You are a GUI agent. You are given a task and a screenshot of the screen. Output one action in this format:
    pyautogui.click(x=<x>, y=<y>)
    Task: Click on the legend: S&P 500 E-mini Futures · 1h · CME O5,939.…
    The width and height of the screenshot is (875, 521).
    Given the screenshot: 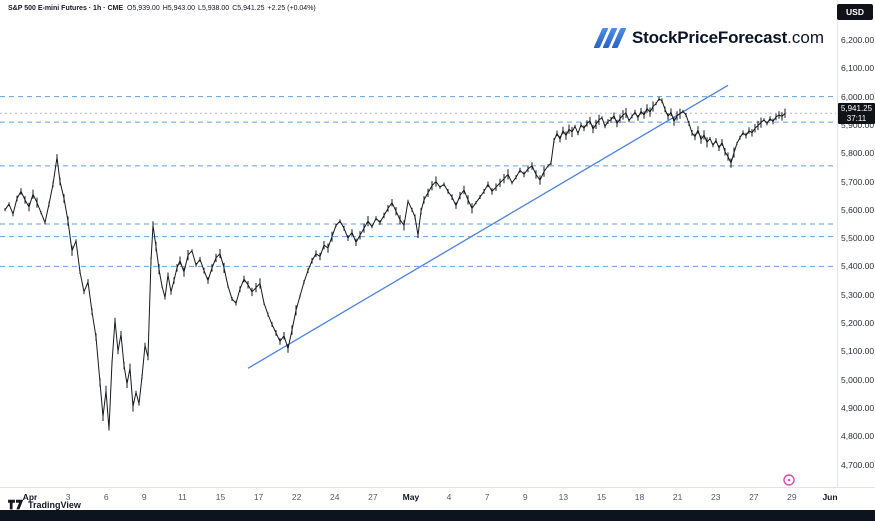 What is the action you would take?
    pyautogui.click(x=163, y=8)
    